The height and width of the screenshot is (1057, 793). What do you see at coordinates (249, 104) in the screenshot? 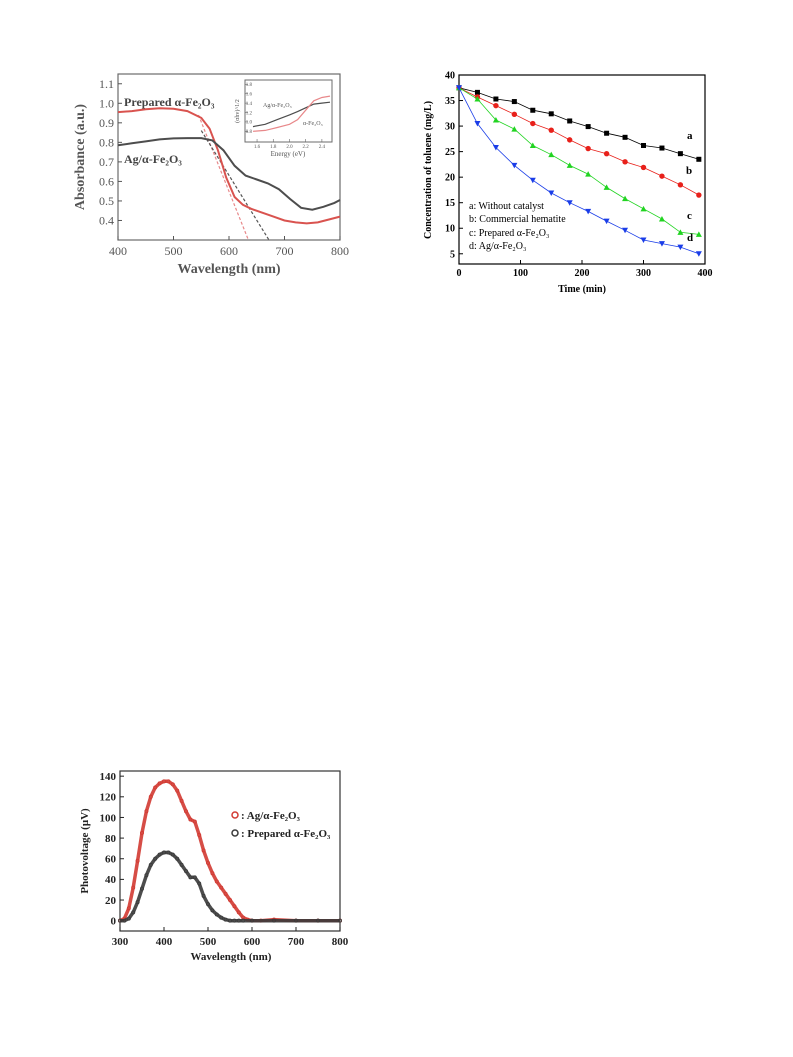
I see `inset-y-tick-label: 1.4` at bounding box center [249, 104].